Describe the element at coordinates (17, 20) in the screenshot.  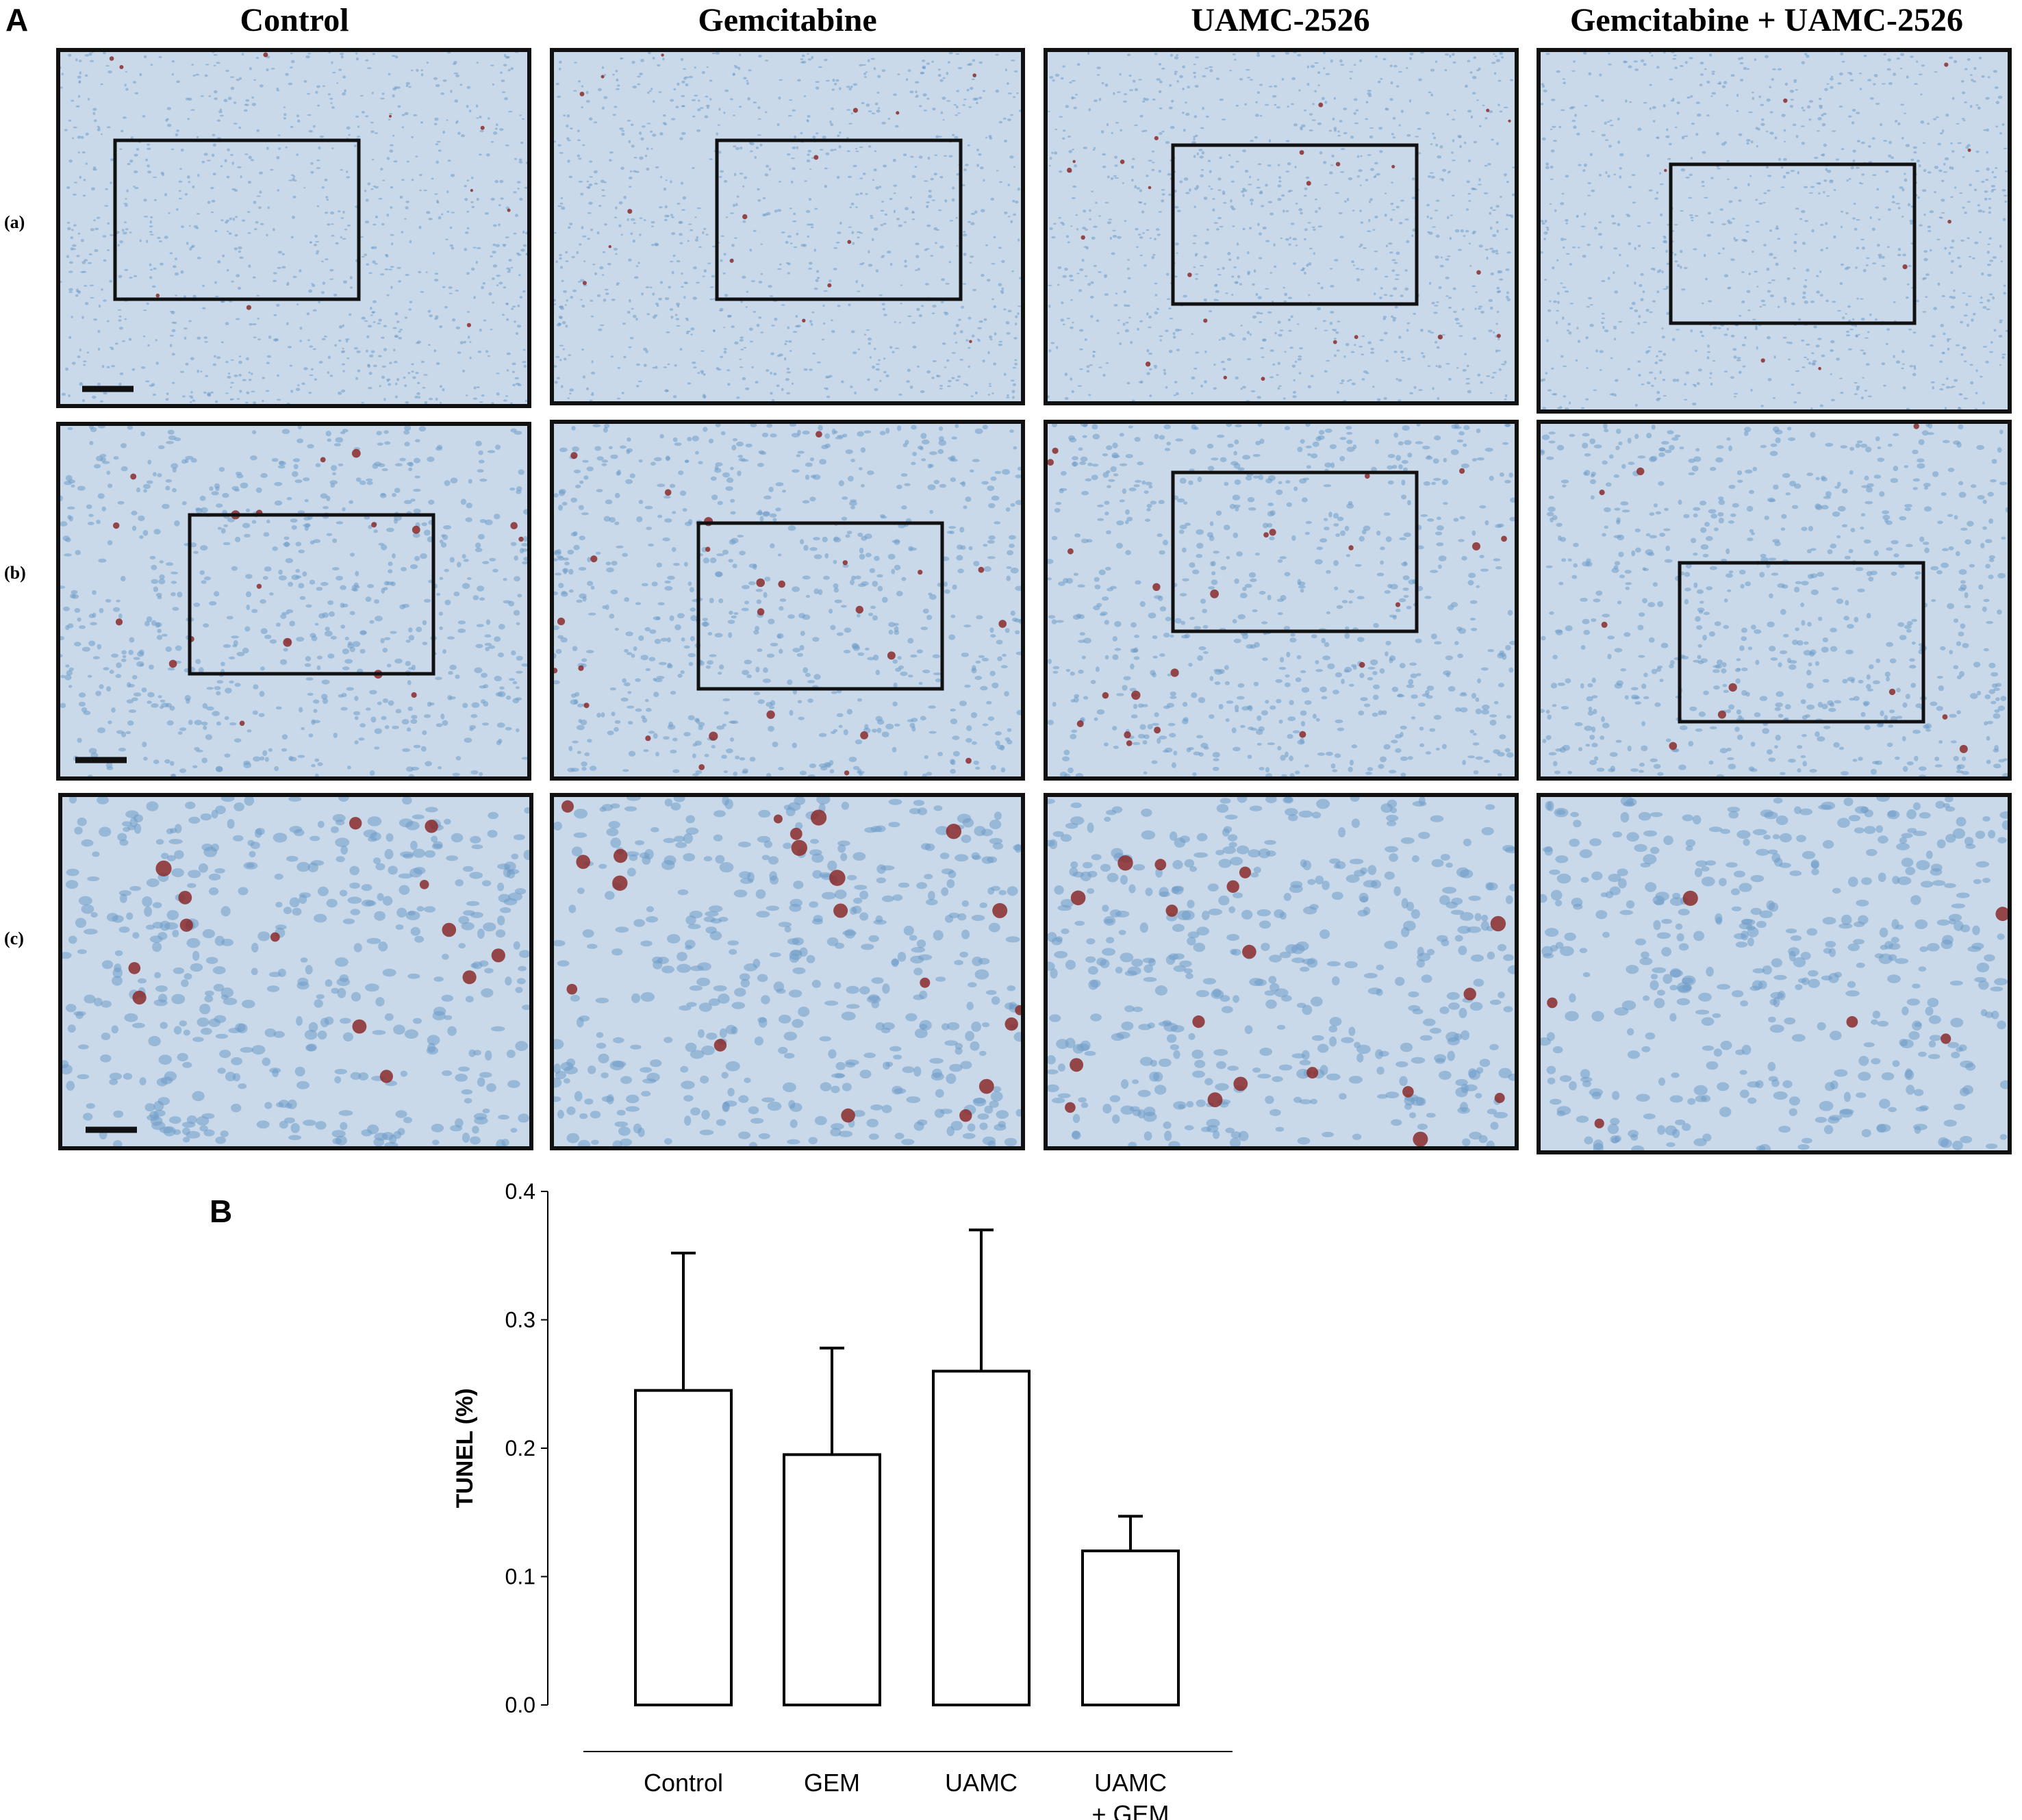
I see `panel-a-label: A` at that location.